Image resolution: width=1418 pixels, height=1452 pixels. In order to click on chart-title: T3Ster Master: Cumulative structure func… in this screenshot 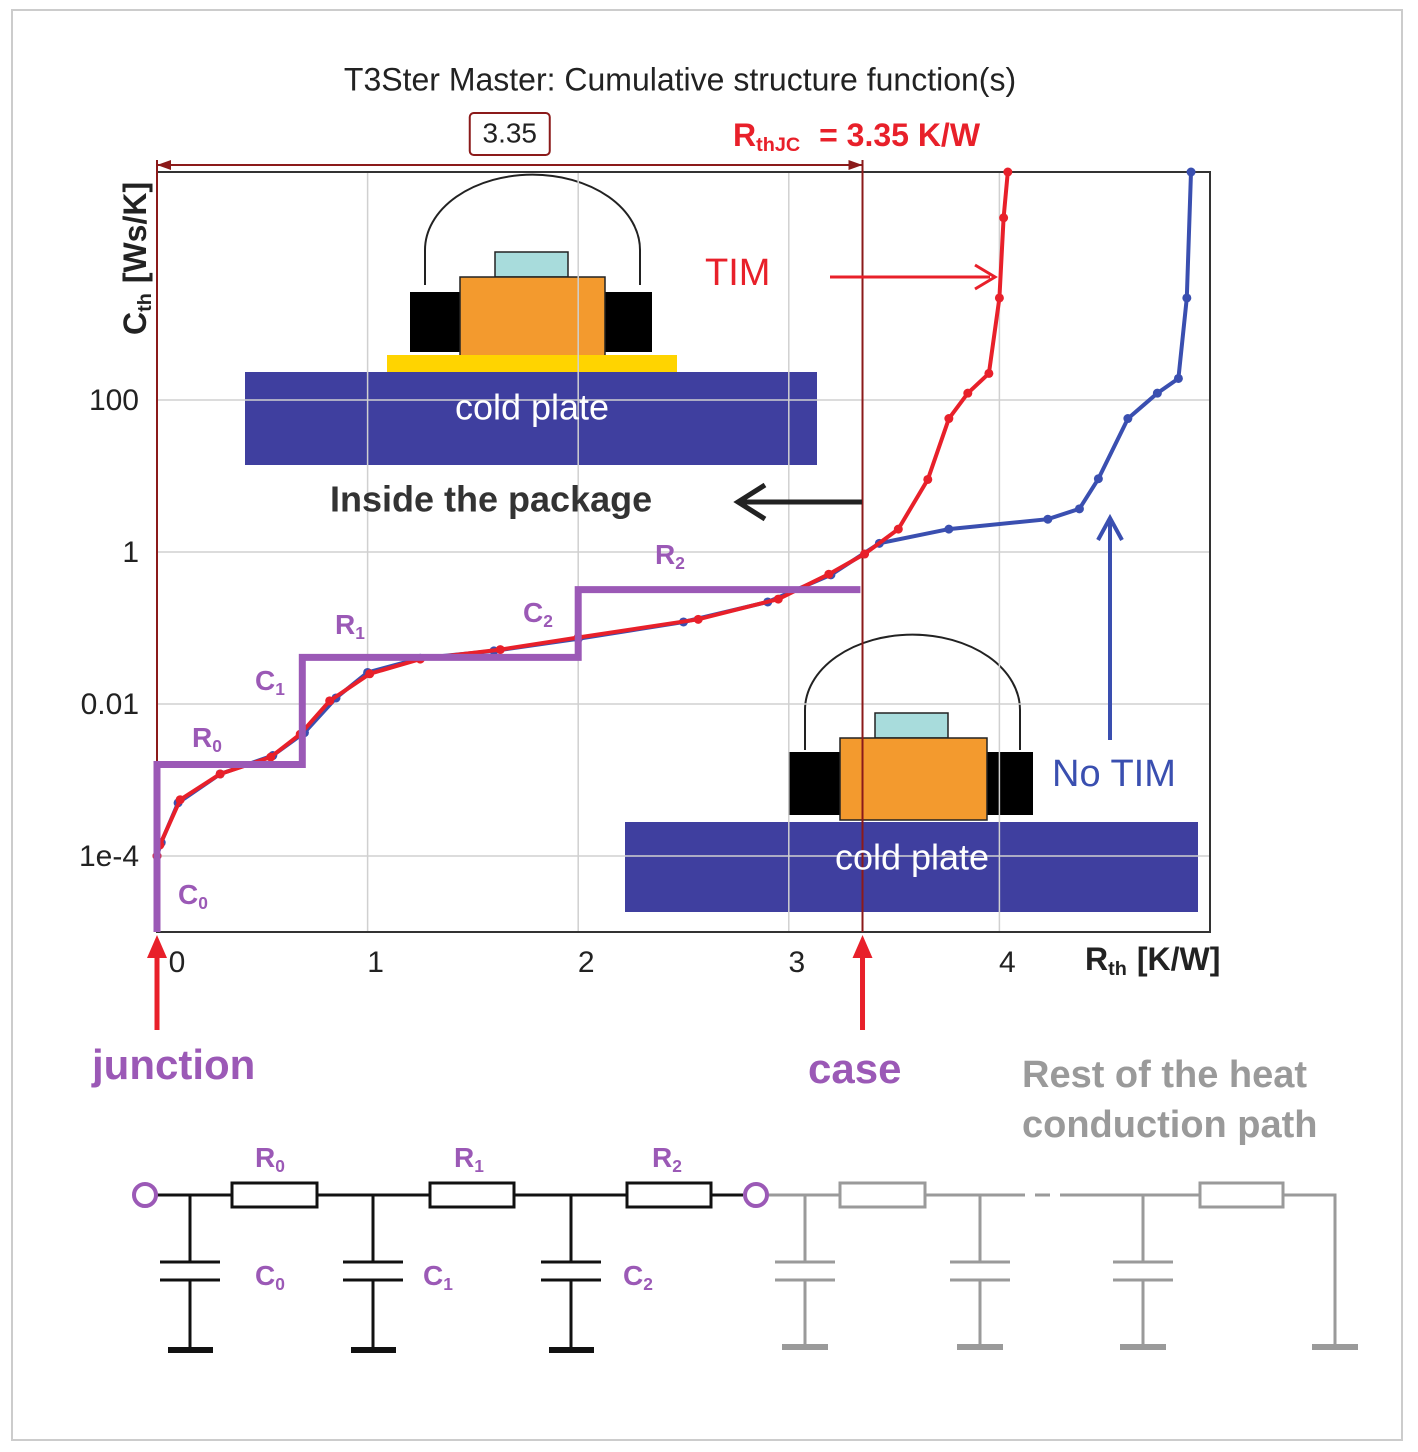, I will do `click(680, 79)`.